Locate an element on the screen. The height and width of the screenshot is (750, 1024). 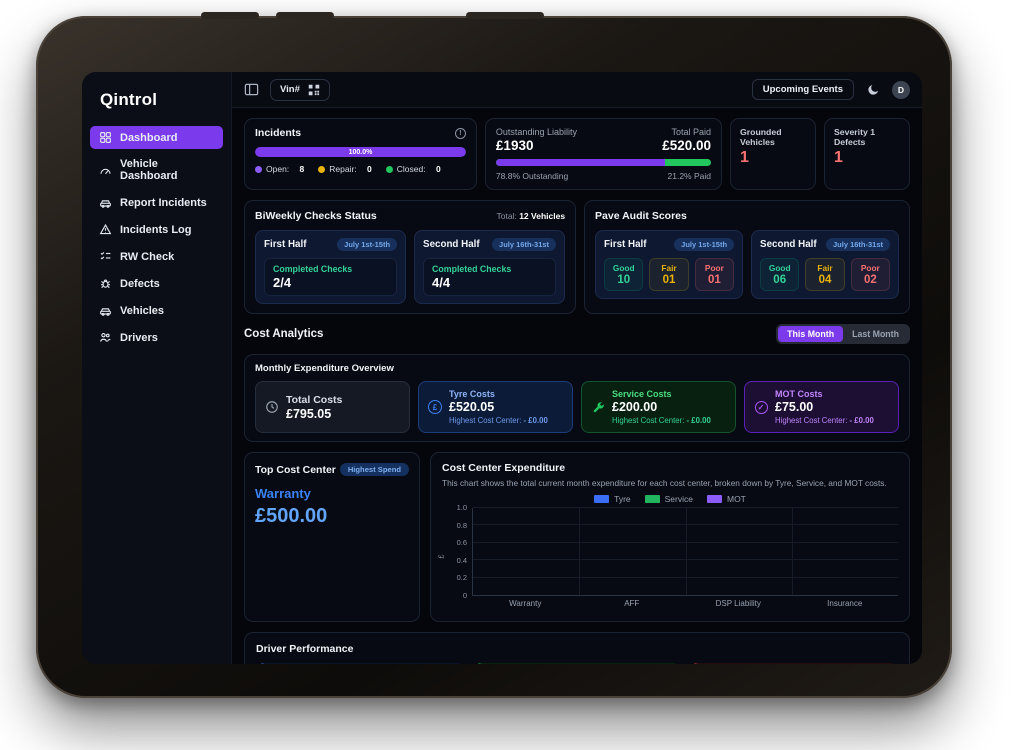
outstanding-pct-label: 78.8% Outstanding is located at coordinates (532, 176).